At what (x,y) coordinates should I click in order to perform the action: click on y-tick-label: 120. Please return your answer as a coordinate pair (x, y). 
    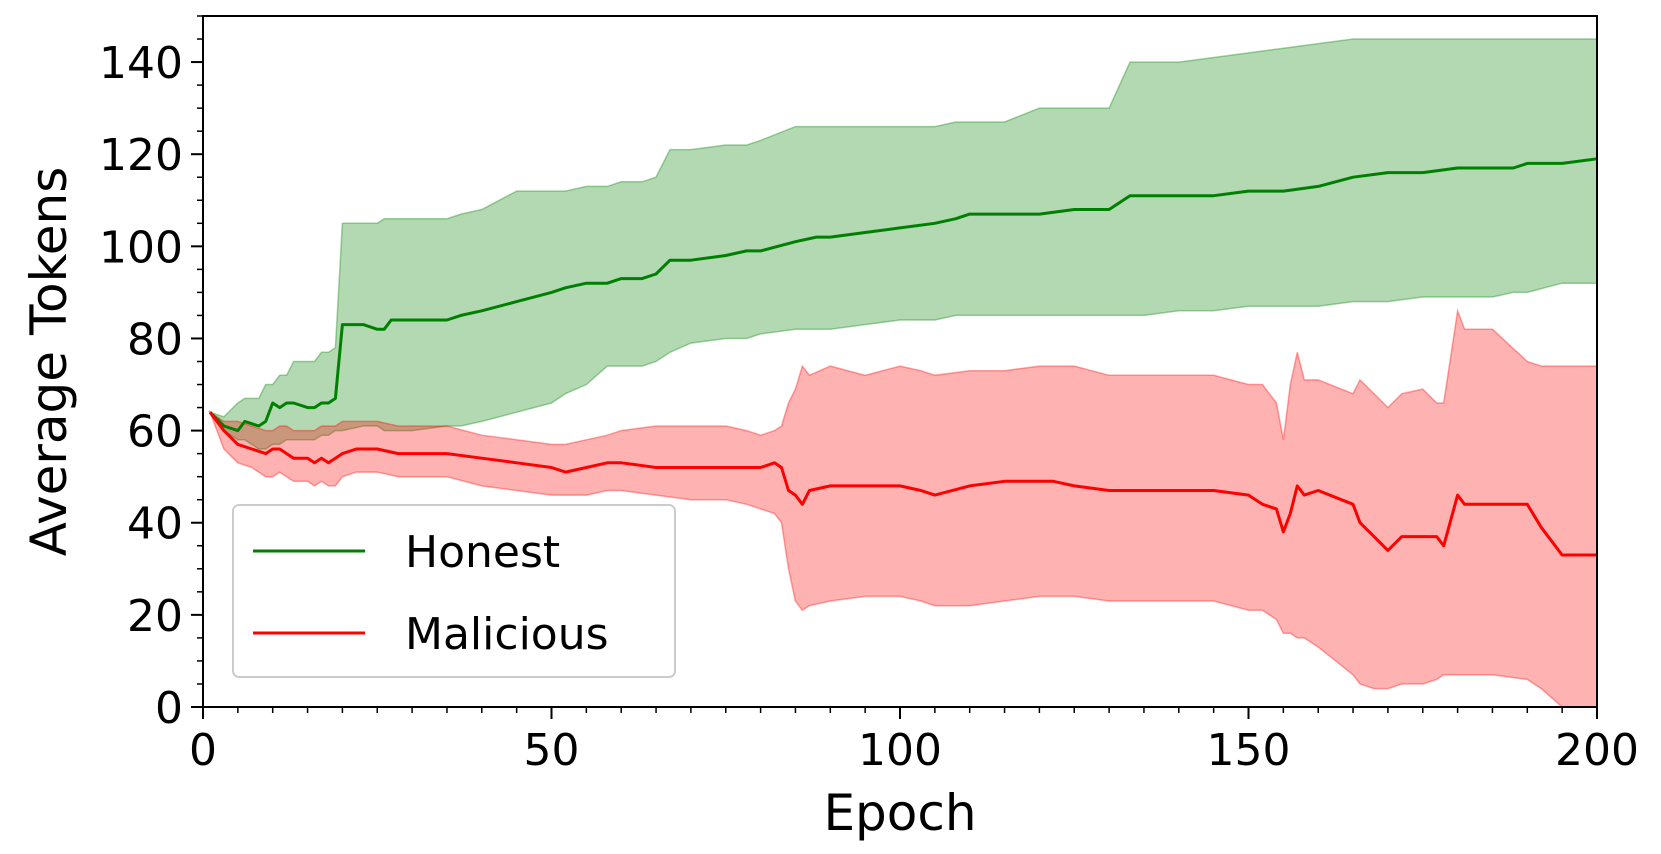
    Looking at the image, I should click on (141, 155).